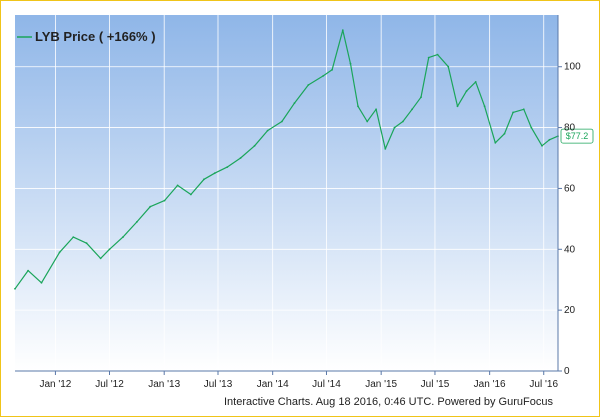 The height and width of the screenshot is (417, 600). What do you see at coordinates (543, 384) in the screenshot?
I see `x-tick-label: Jul '16` at bounding box center [543, 384].